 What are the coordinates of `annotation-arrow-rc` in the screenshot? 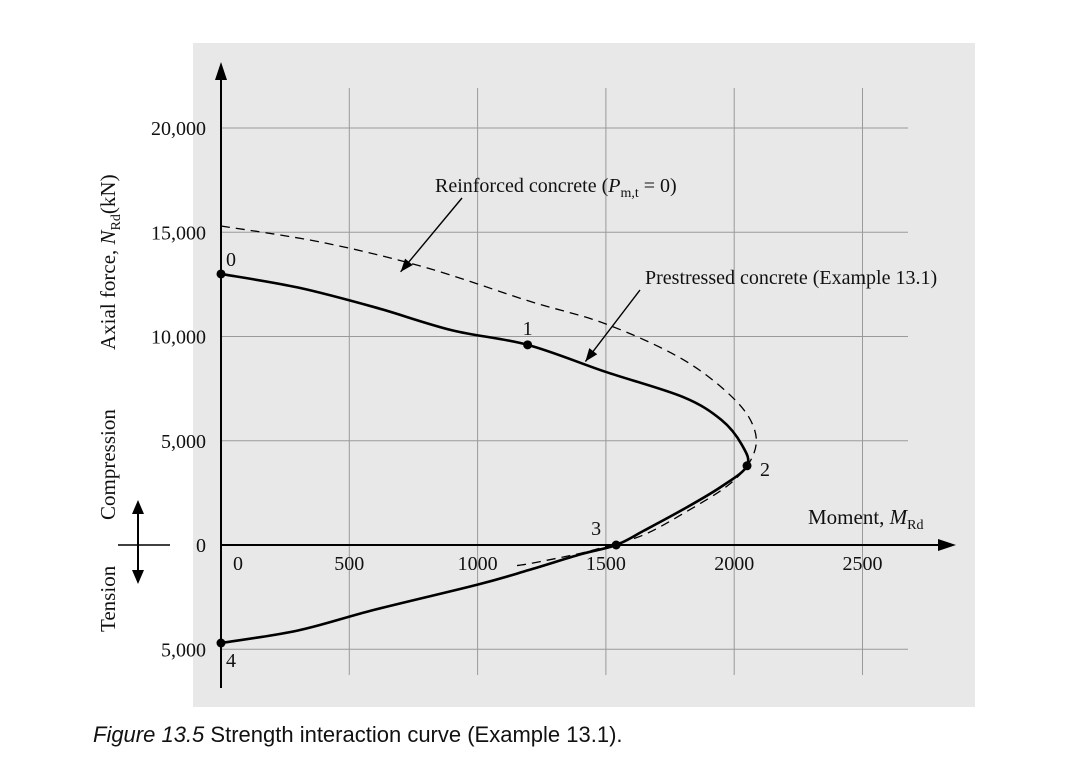 It's located at (431, 235).